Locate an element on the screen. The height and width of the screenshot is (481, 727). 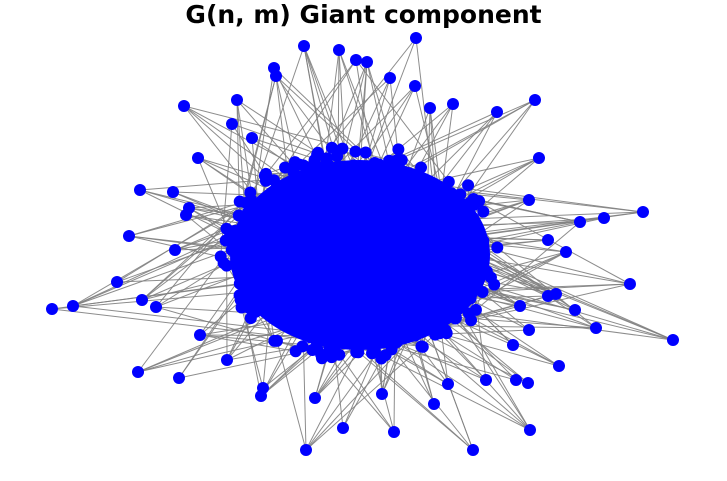
figure-title: G(n, m) Giant component is located at coordinates (363, 14).